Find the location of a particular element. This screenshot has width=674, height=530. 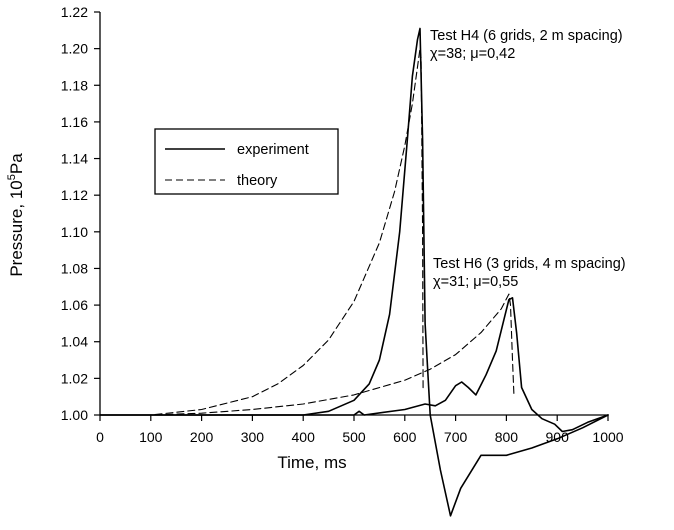

legend-box is located at coordinates (246, 161).